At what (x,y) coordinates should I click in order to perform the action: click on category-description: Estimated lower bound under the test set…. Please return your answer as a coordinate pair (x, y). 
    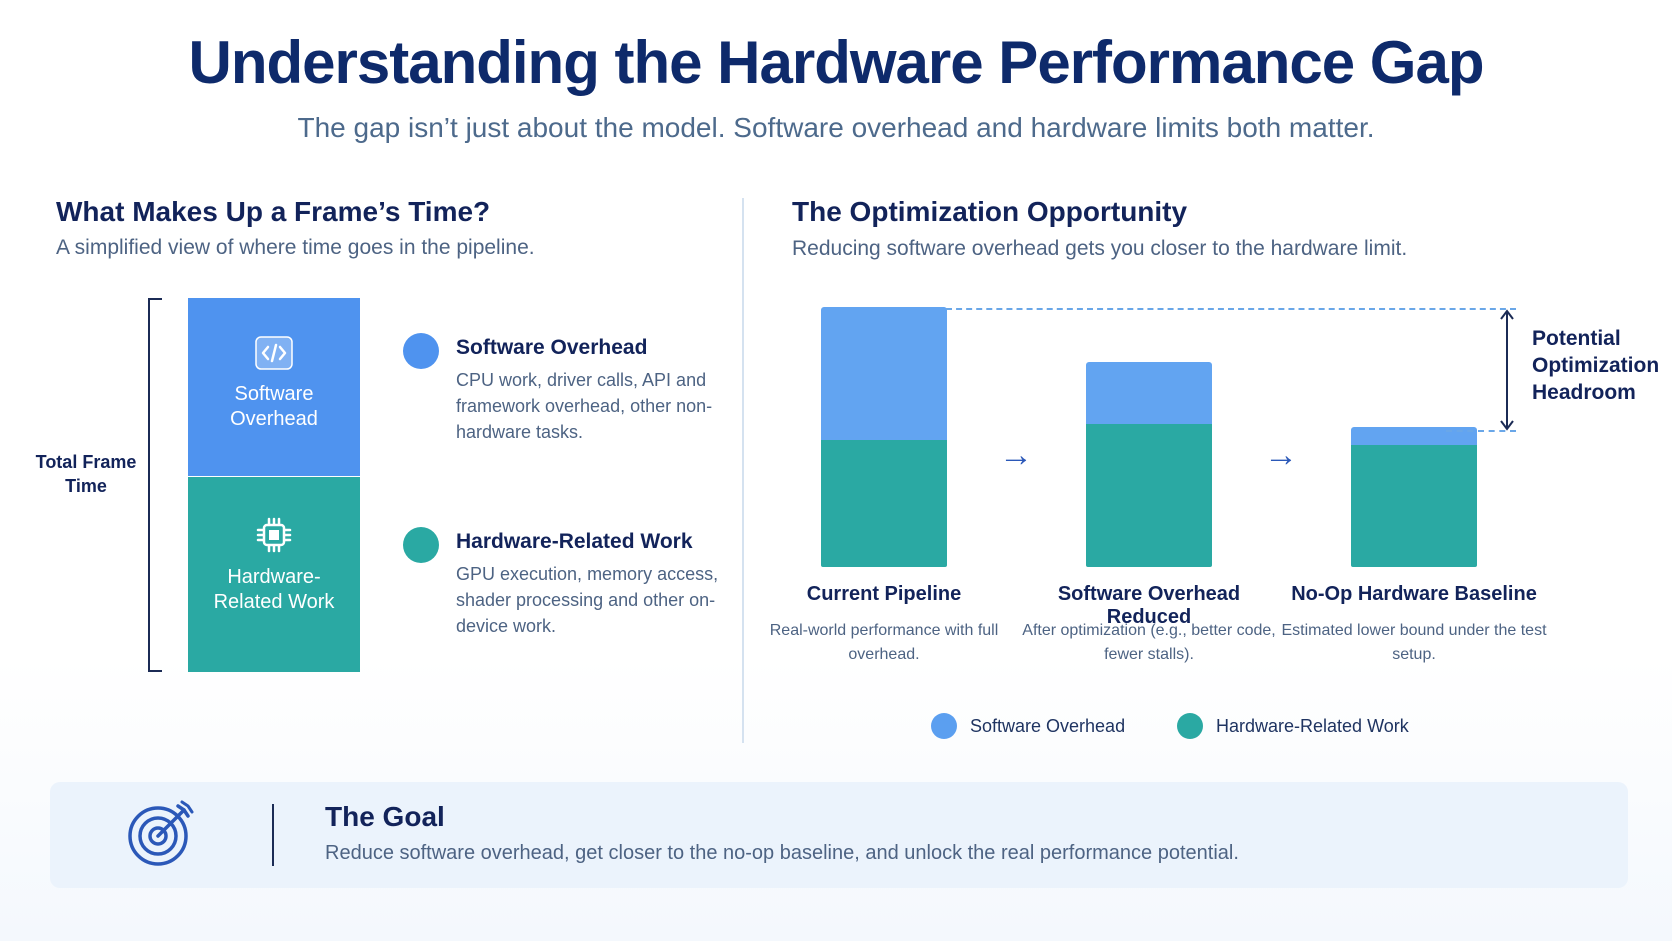
    Looking at the image, I should click on (1414, 642).